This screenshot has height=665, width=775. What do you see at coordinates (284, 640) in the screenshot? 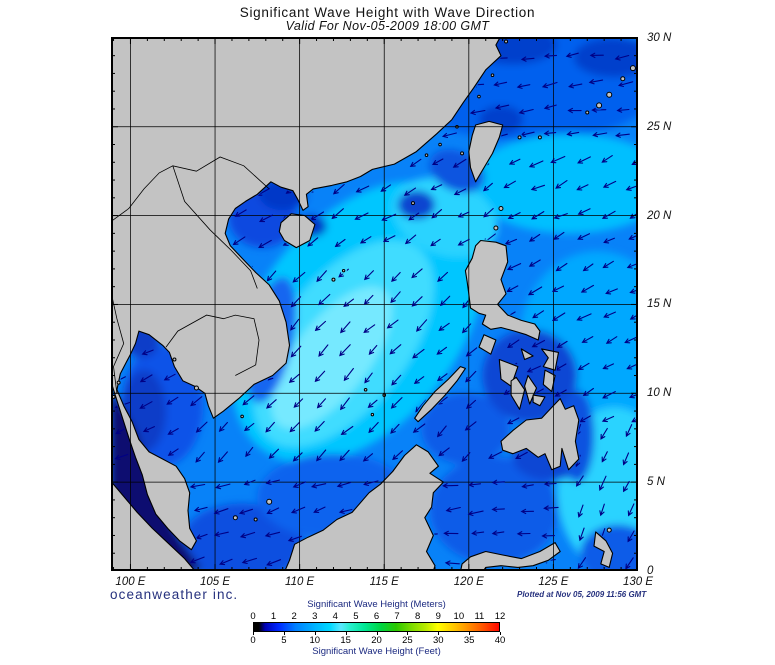
I see `legend-feet-tick: 5` at bounding box center [284, 640].